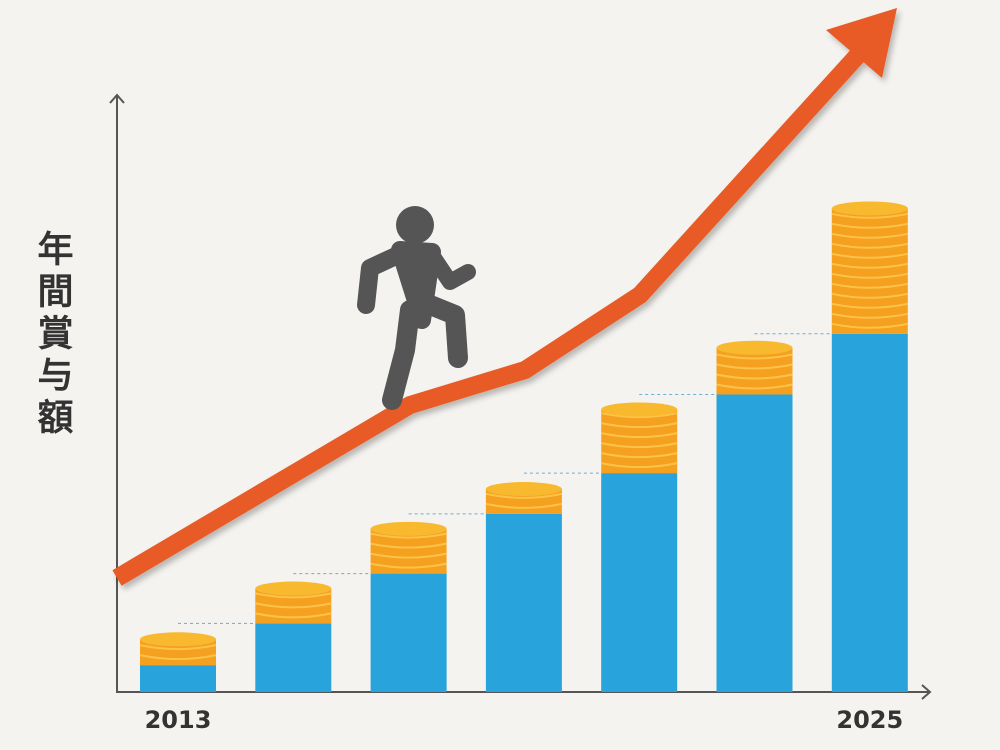  Describe the element at coordinates (178, 720) in the screenshot. I see `x-tick-label: 2013` at that location.